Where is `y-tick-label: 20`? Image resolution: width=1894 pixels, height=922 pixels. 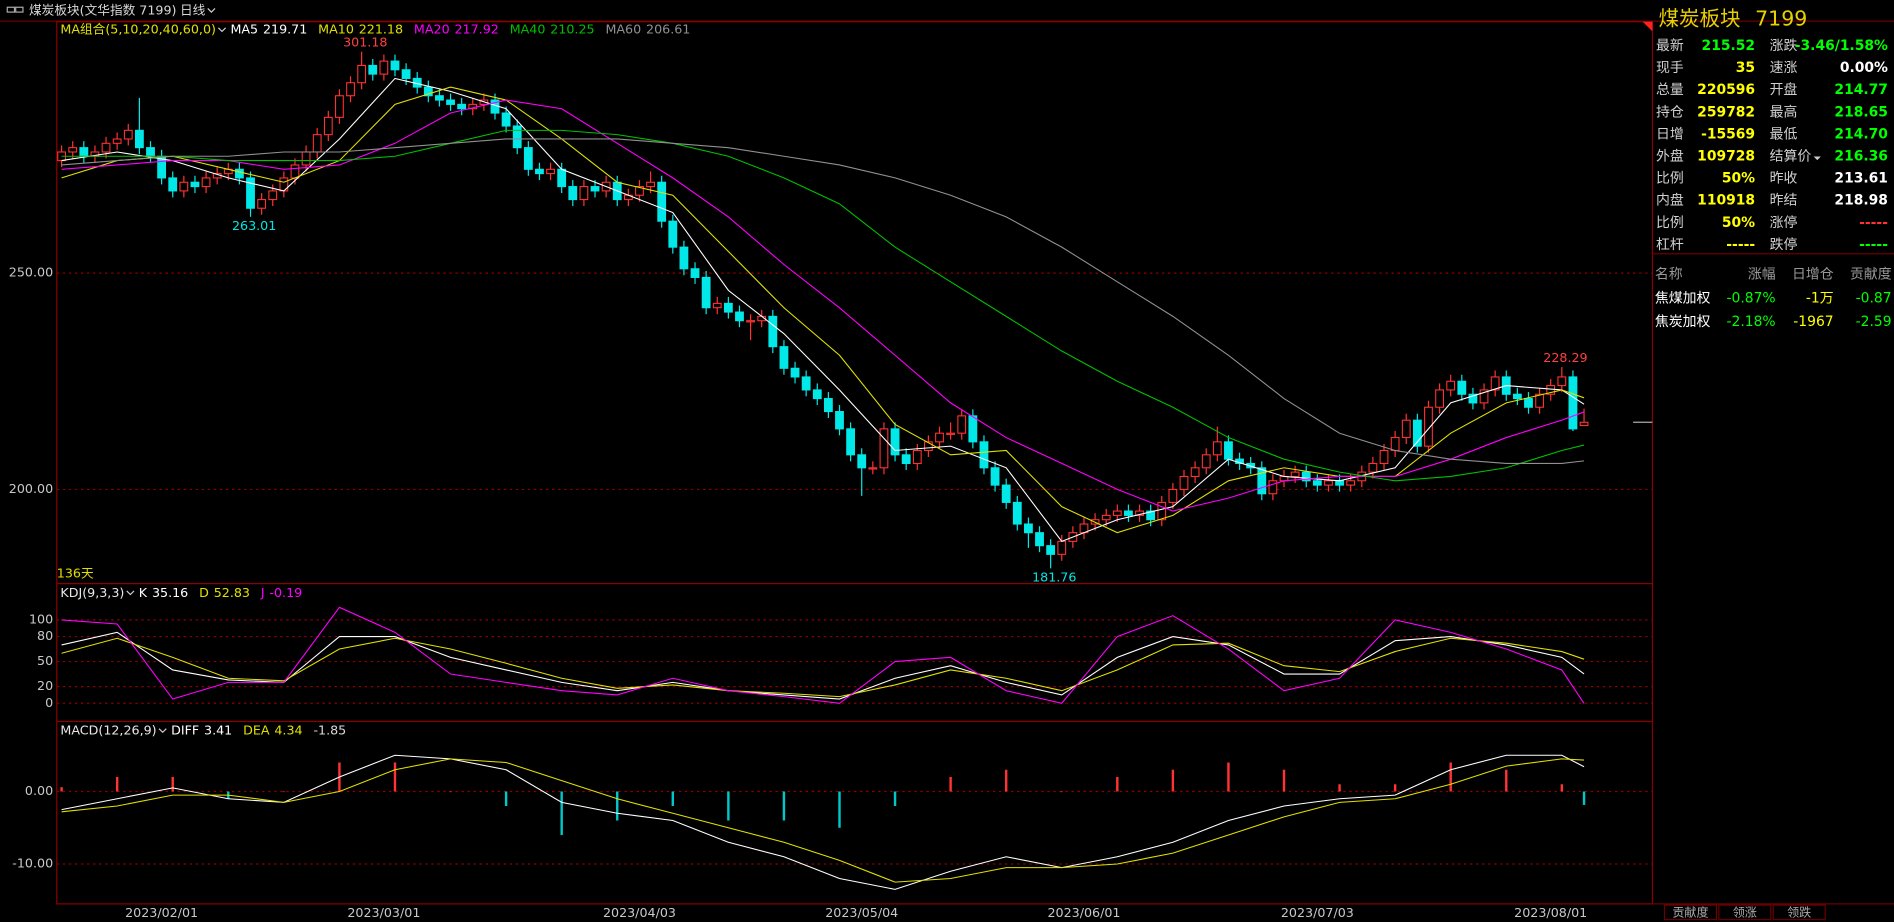
y-tick-label: 20 is located at coordinates (45, 685).